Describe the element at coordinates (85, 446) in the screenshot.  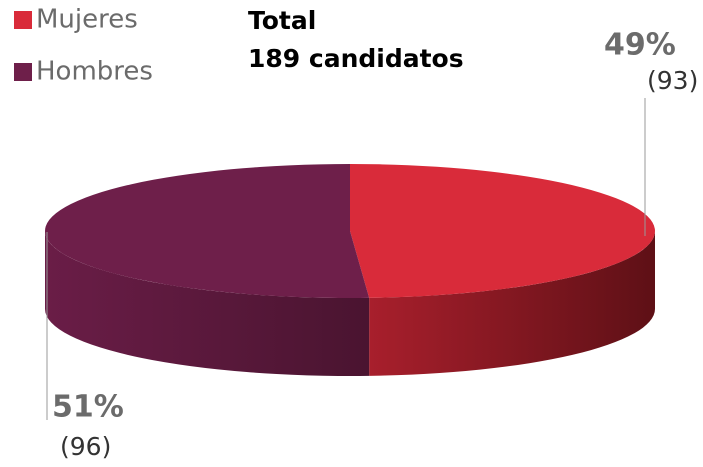
I see `count-label: (96)` at that location.